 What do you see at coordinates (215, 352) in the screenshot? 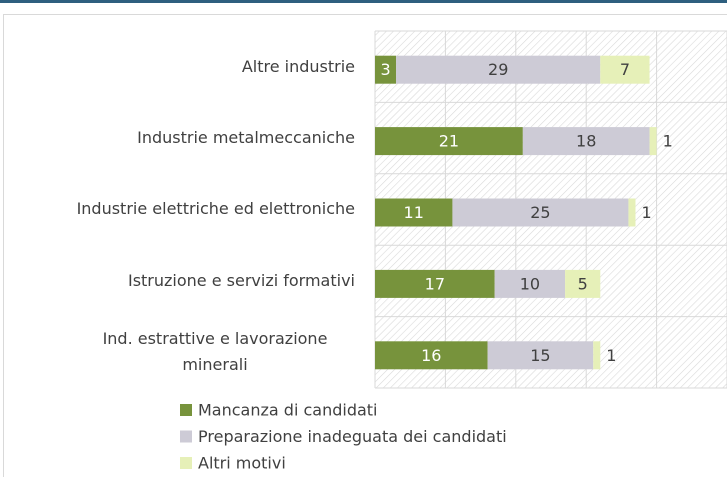
I see `category-label: Ind. estrattive e lavorazione minerali` at bounding box center [215, 352].